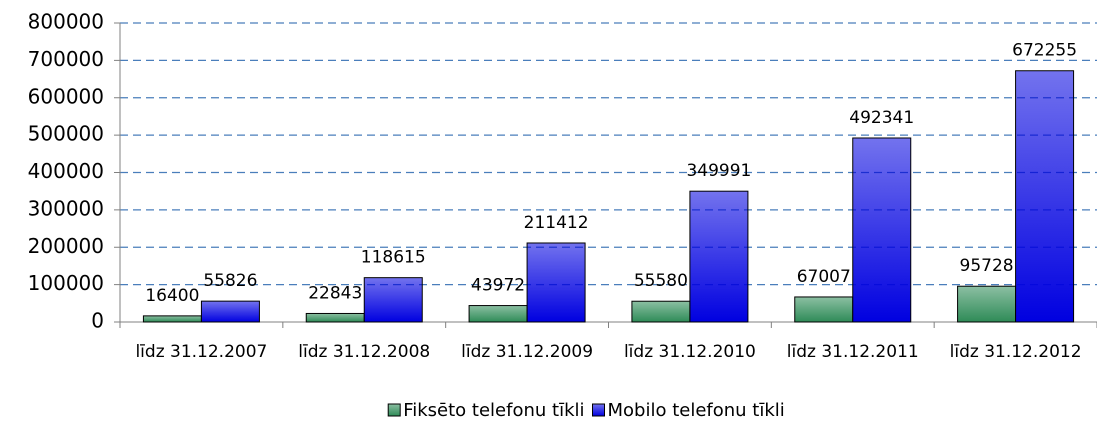 The width and height of the screenshot is (1097, 429). Describe the element at coordinates (987, 266) in the screenshot. I see `value-label: 95728` at that location.